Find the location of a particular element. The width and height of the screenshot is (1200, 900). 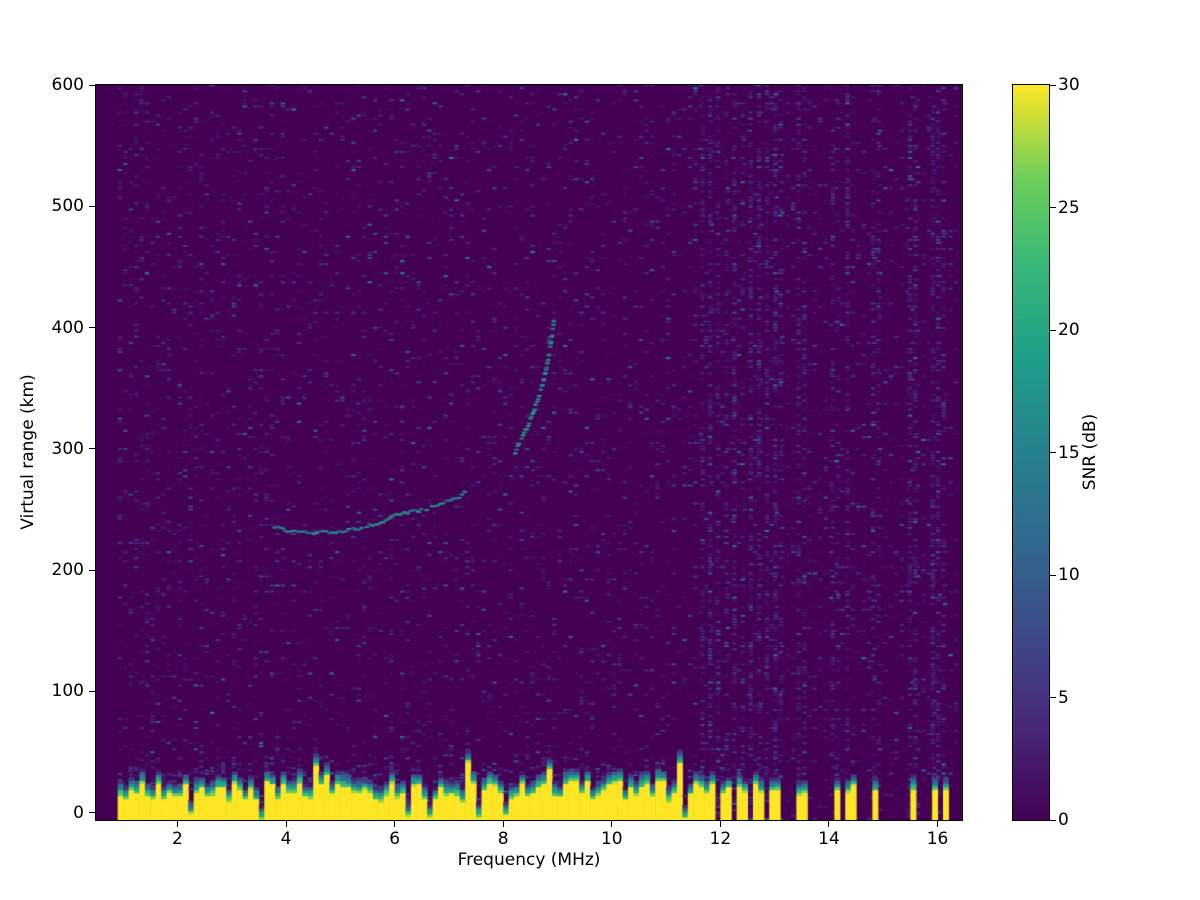

colorbar-tick-label: 25 is located at coordinates (1069, 207).